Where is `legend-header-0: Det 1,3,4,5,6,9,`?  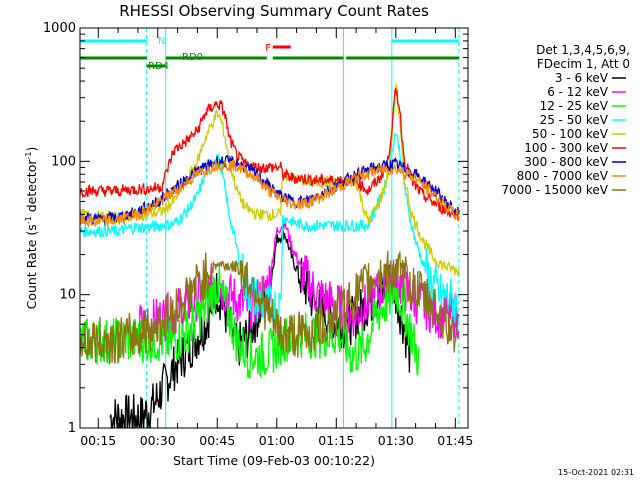
legend-header-0: Det 1,3,4,5,6,9, is located at coordinates (583, 50).